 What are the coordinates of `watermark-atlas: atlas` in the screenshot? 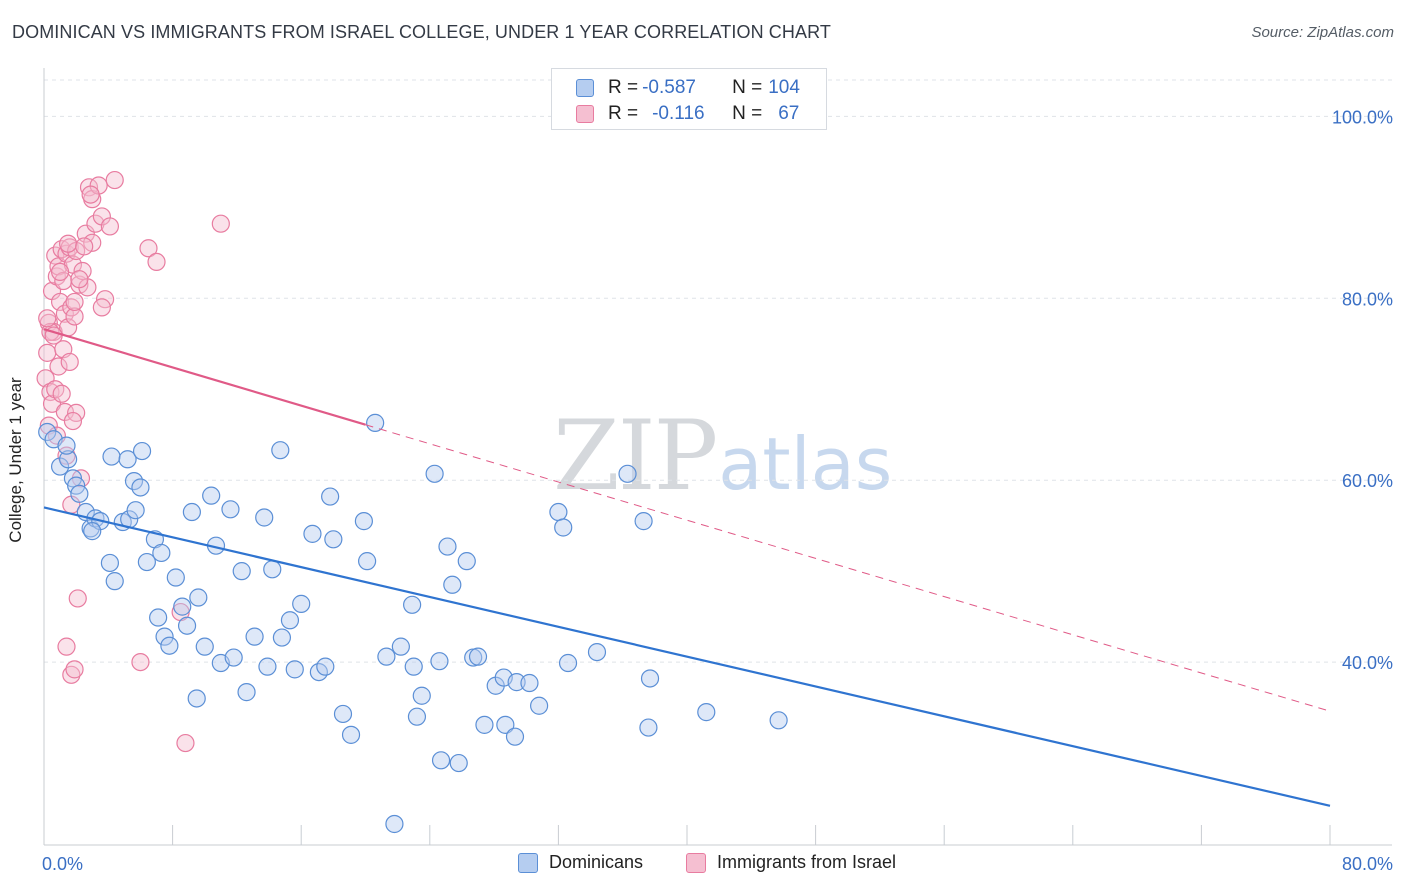 It's located at (805, 464).